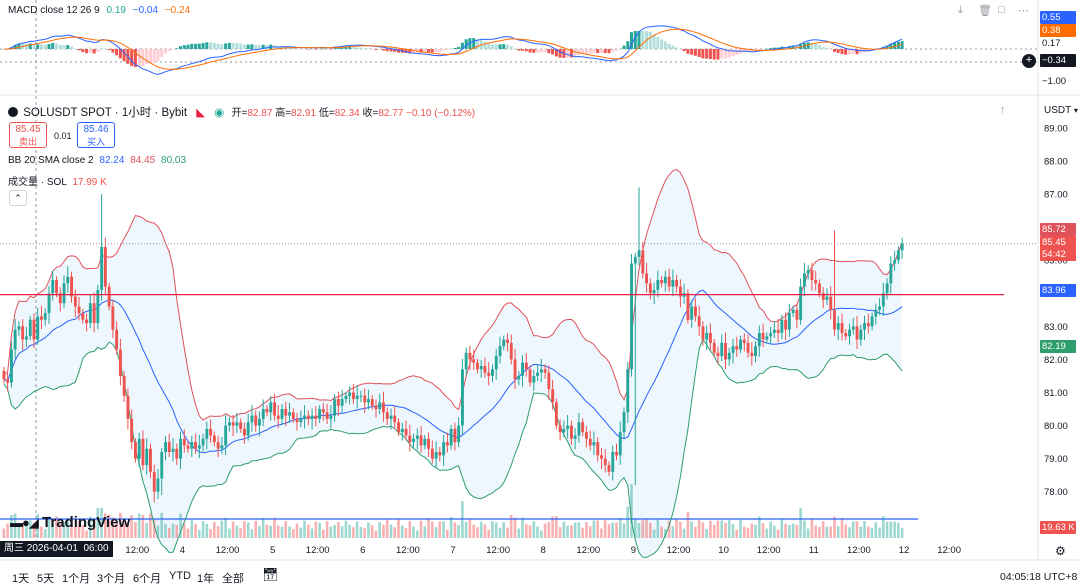  What do you see at coordinates (1056, 195) in the screenshot?
I see `y-tick-label: 87.00` at bounding box center [1056, 195].